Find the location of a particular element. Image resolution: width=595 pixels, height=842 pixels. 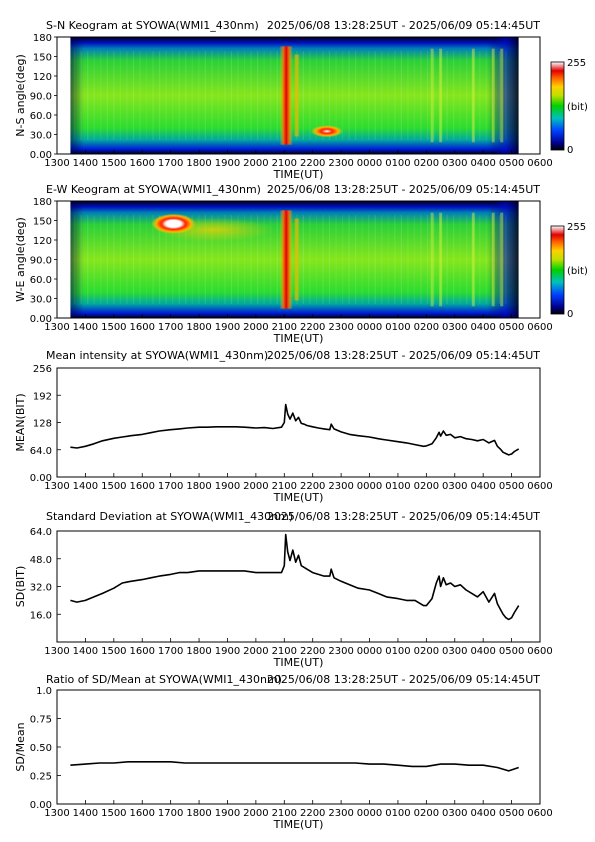

x-tick-label: 1500 is located at coordinates (113, 651).